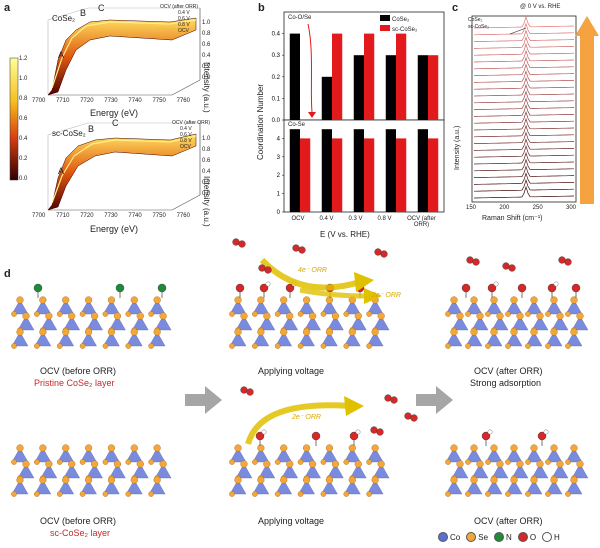  What do you see at coordinates (260, 121) in the screenshot?
I see `y-axis-label-b: Coordination Number` at bounding box center [260, 121].